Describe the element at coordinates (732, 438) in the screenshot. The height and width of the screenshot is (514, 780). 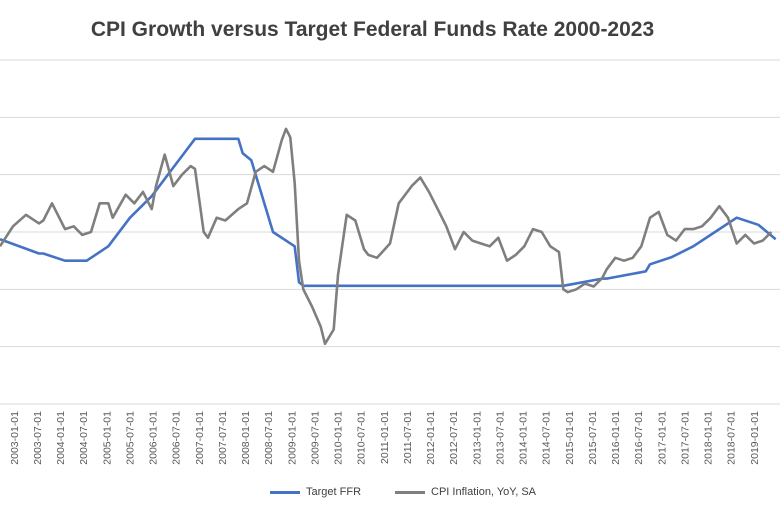
I see `x-tick-label: 2018-07-01` at that location.